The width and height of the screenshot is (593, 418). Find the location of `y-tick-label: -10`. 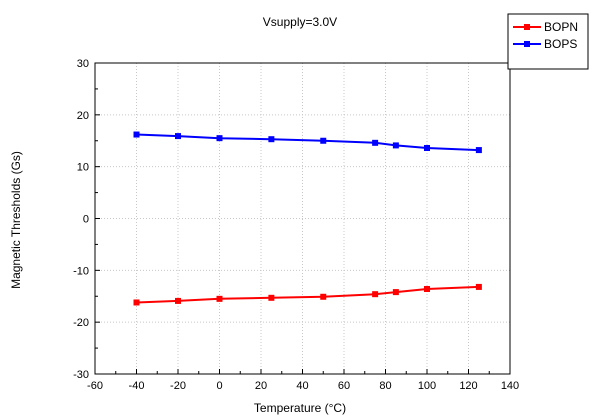

y-tick-label: -10 is located at coordinates (81, 271).